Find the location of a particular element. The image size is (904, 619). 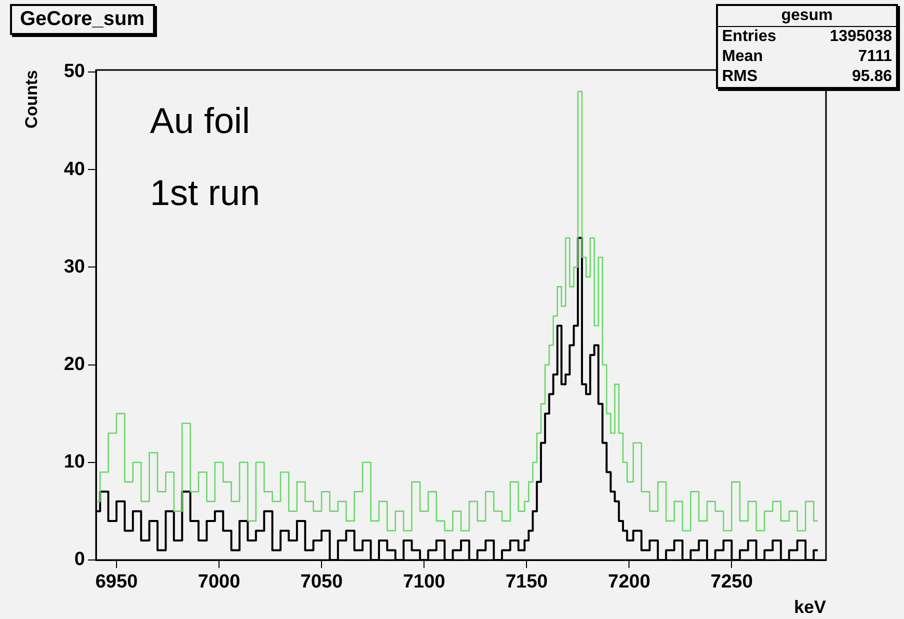

y-tick-label: 0 is located at coordinates (79, 559).